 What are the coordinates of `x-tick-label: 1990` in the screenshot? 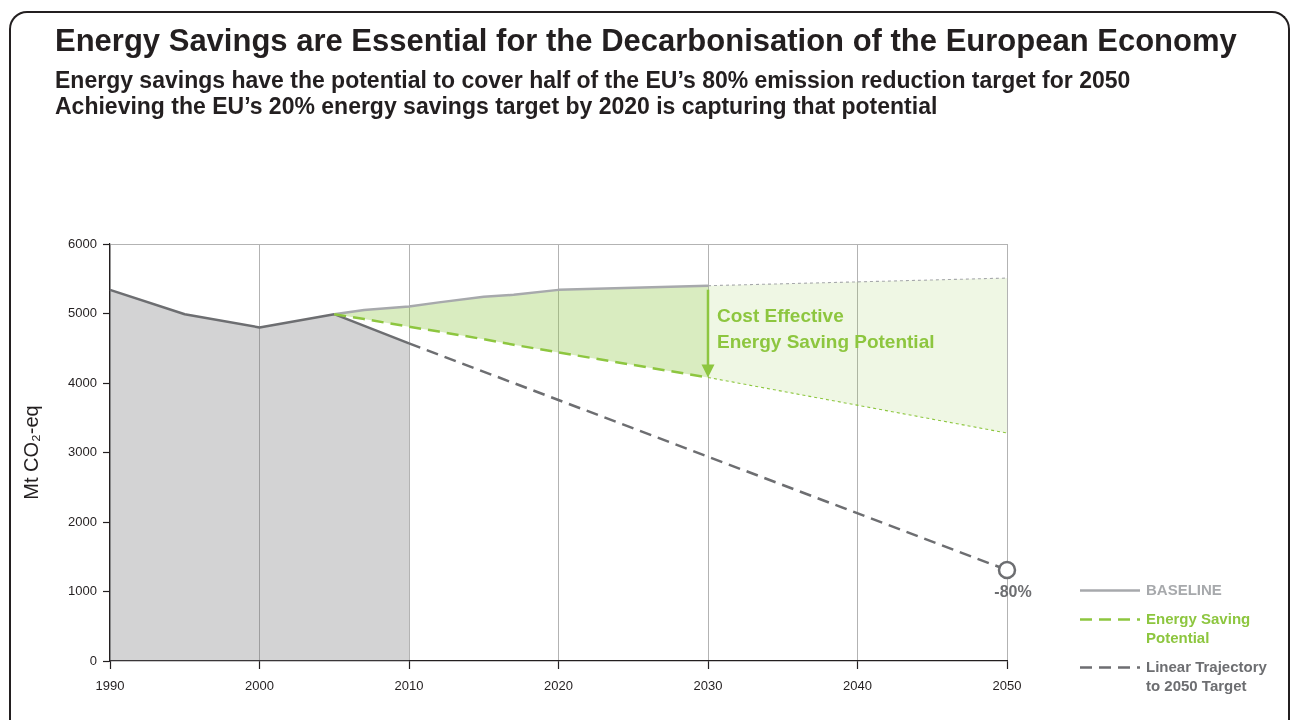 It's located at (110, 686).